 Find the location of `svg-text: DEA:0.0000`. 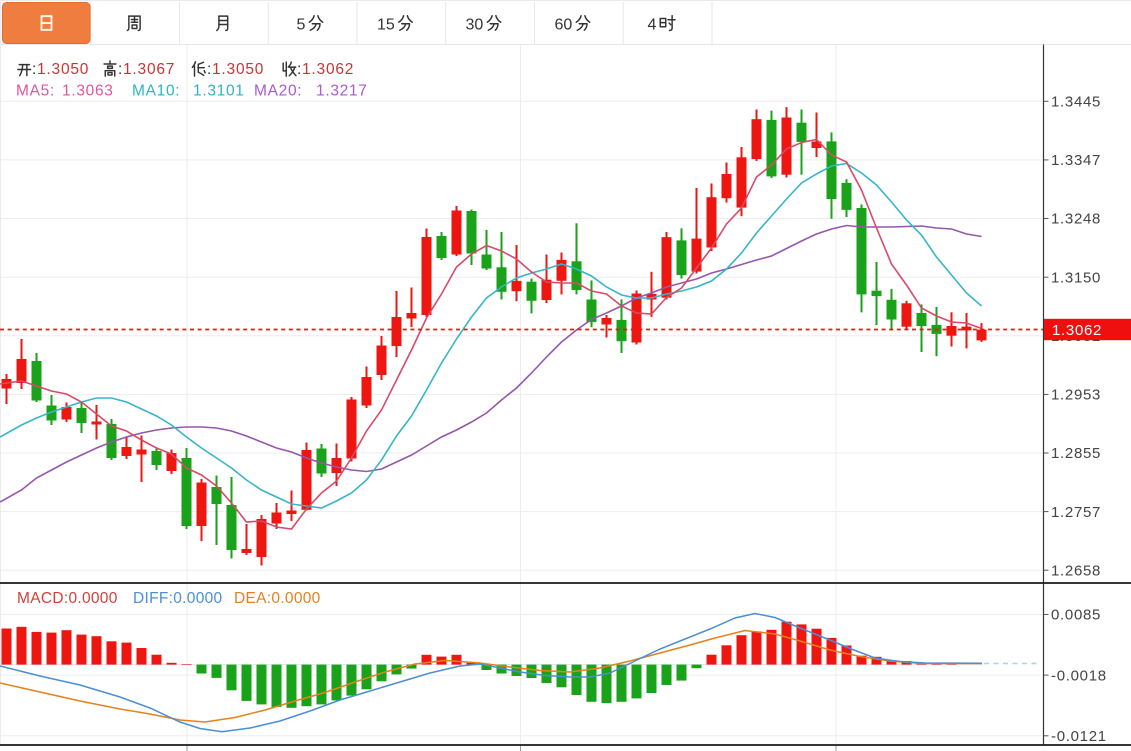

svg-text: DEA:0.0000 is located at coordinates (277, 598).